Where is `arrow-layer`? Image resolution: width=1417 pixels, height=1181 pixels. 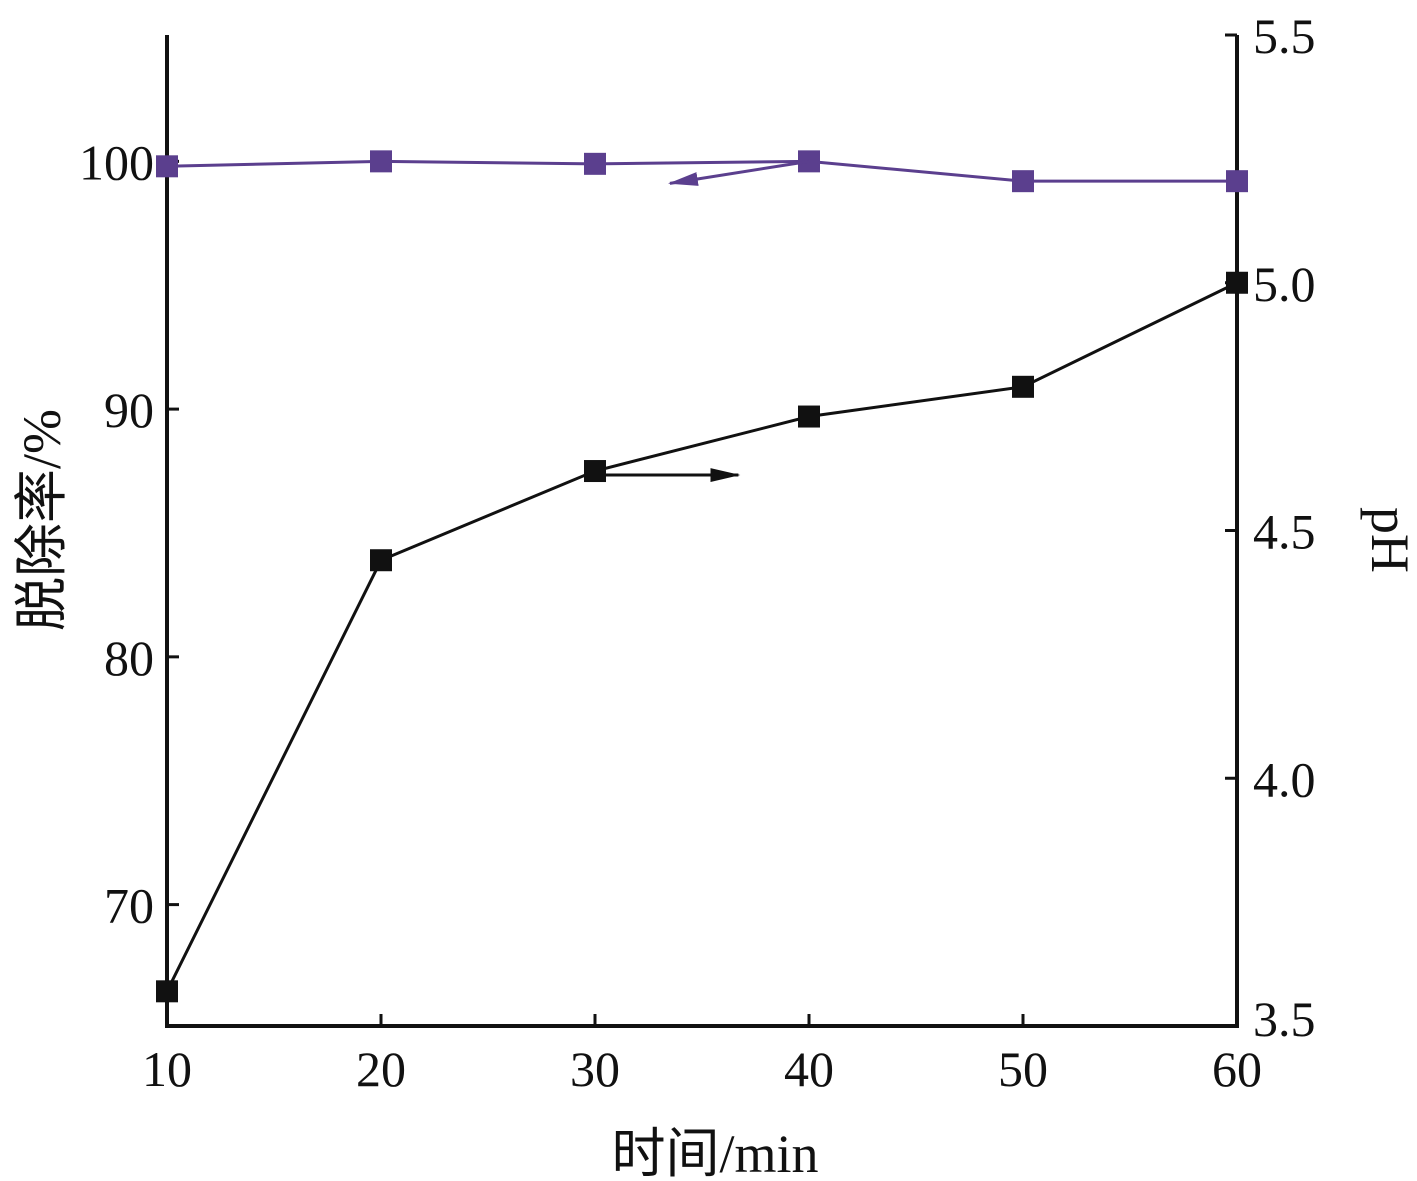 arrow-layer is located at coordinates (702, 321).